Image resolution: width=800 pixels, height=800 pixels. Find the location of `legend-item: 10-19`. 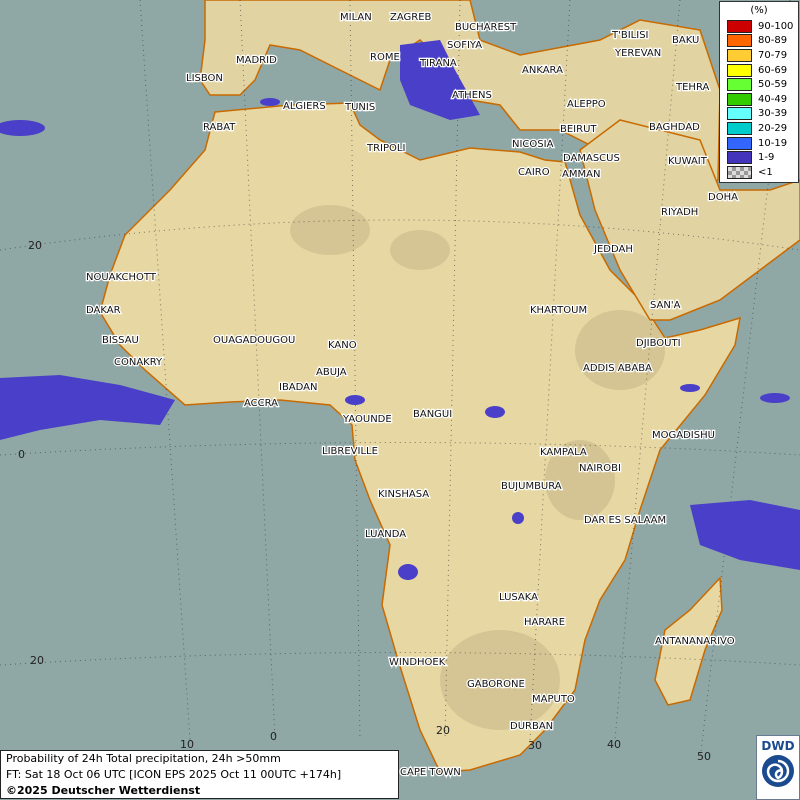

legend-item: 10-19 is located at coordinates (762, 143).